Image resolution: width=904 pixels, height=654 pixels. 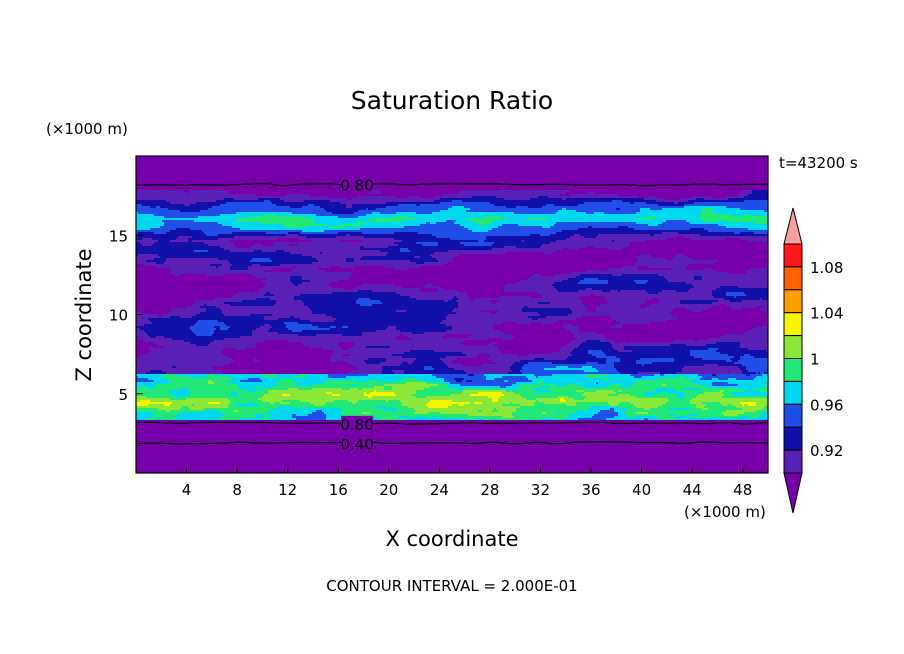 What do you see at coordinates (118, 236) in the screenshot?
I see `z-tick-label: 15` at bounding box center [118, 236].